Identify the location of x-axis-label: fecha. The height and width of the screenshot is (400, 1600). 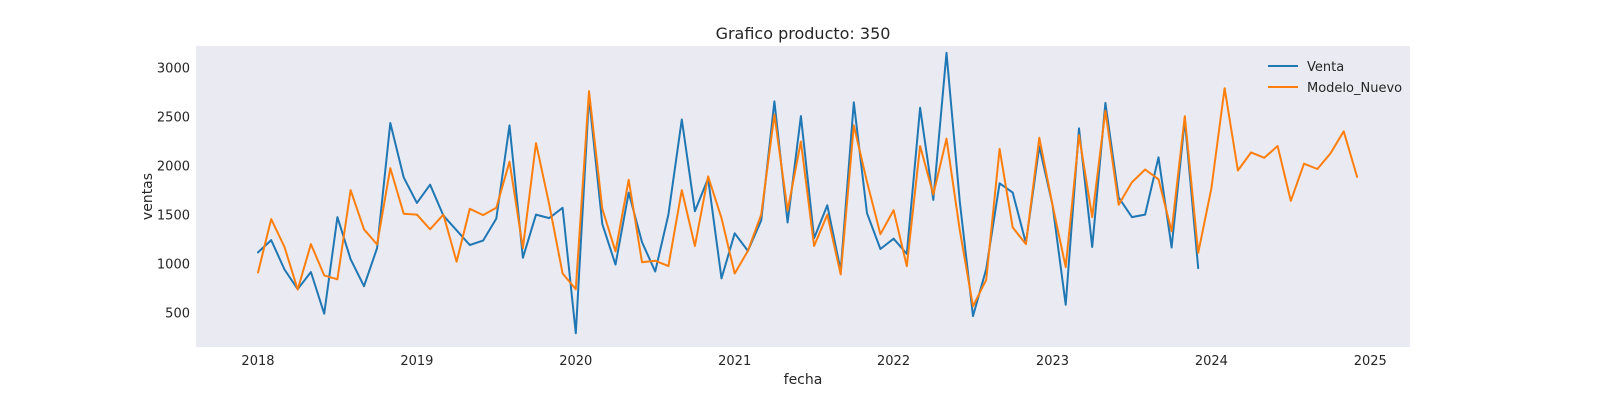
(803, 380).